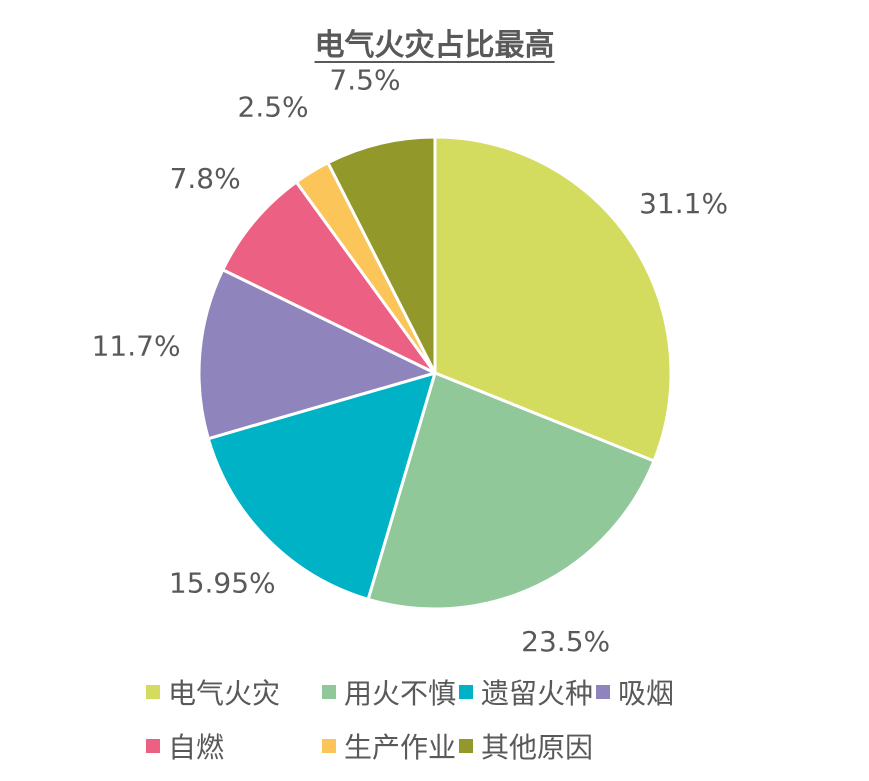 The image size is (869, 781). I want to click on legend-item-用火不慎: 用火不慎, so click(389, 692).